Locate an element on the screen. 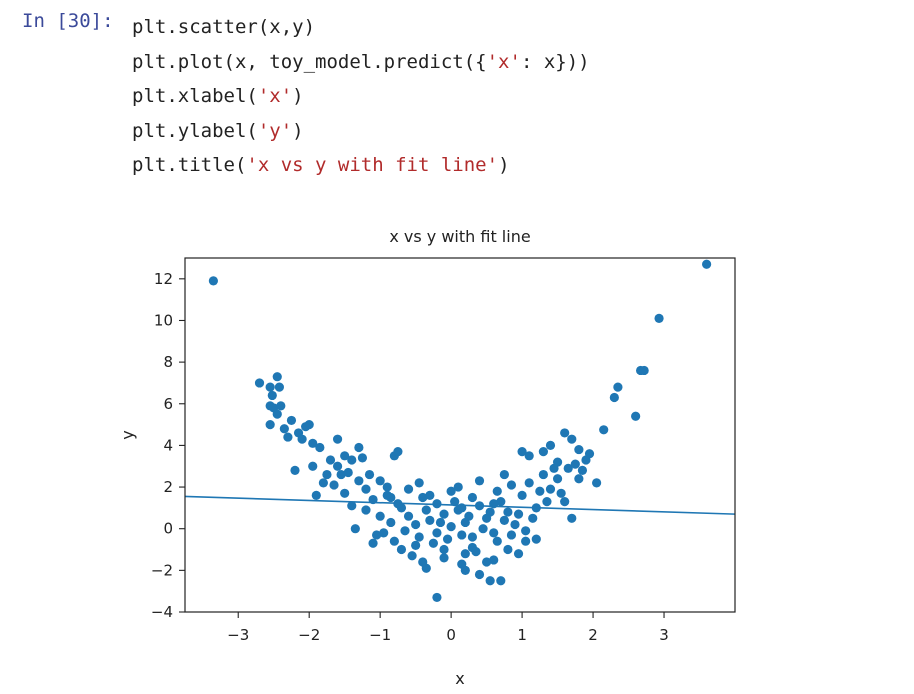 This screenshot has width=914, height=694. x-tick-label: 2 is located at coordinates (593, 635).